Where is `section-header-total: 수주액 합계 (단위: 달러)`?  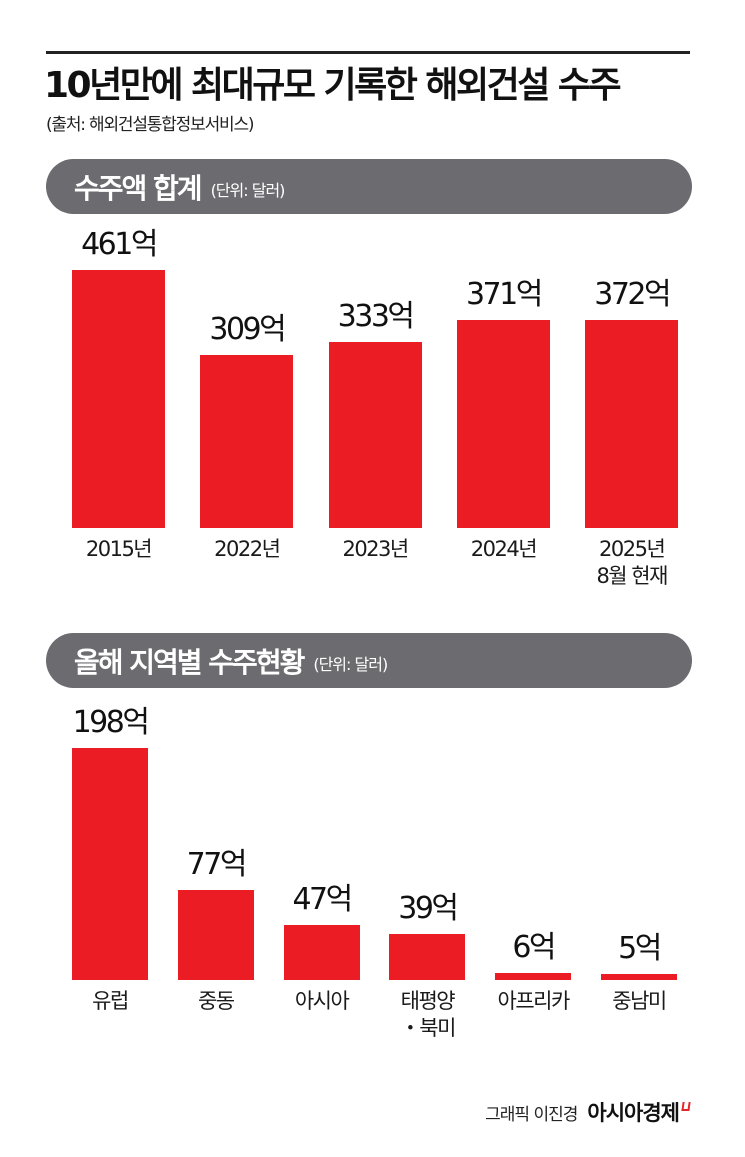 section-header-total: 수주액 합계 (단위: 달러) is located at coordinates (369, 186).